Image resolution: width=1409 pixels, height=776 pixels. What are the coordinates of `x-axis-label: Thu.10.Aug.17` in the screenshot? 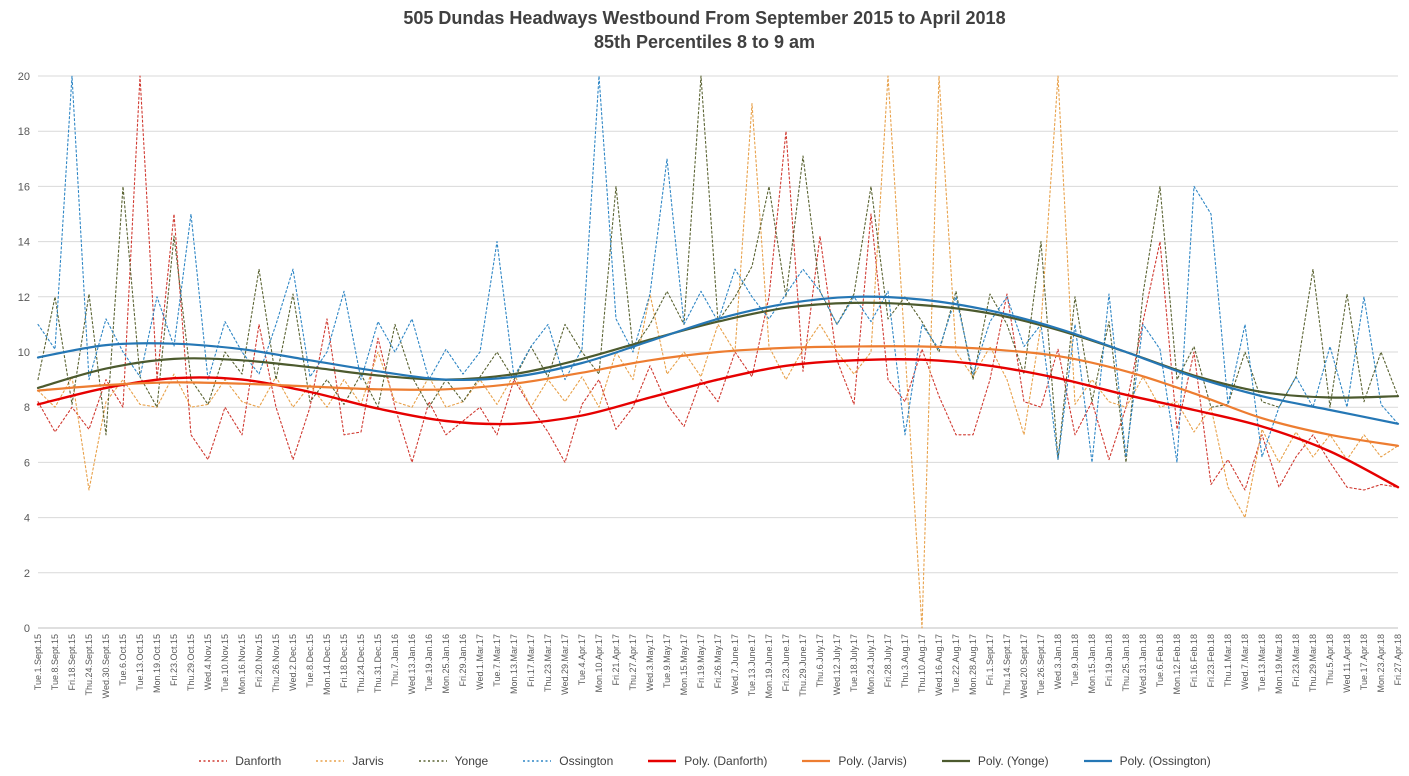 It's located at (922, 663).